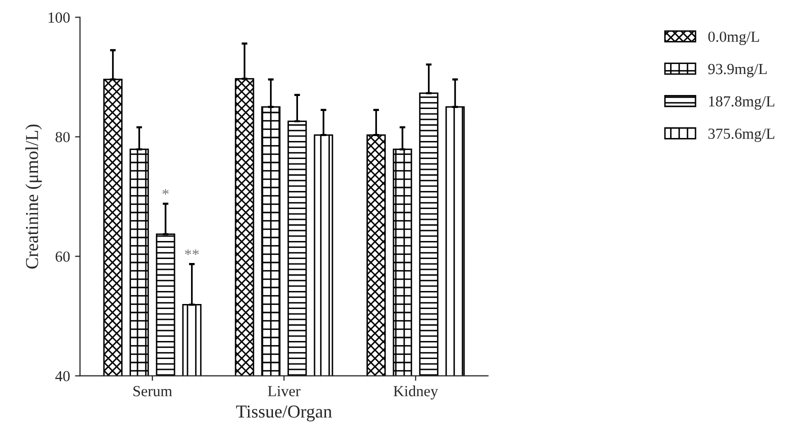  What do you see at coordinates (416, 393) in the screenshot?
I see `x-tick-label: Kidney` at bounding box center [416, 393].